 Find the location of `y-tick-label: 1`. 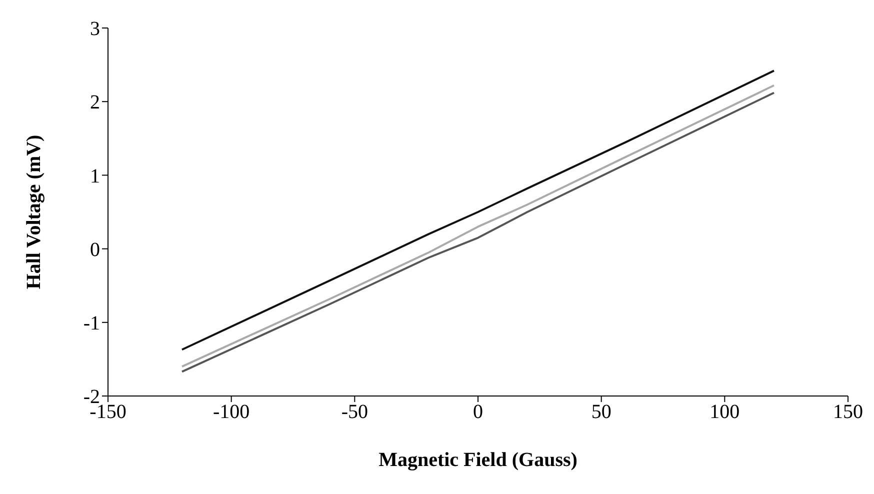

y-tick-label: 1 is located at coordinates (95, 176).